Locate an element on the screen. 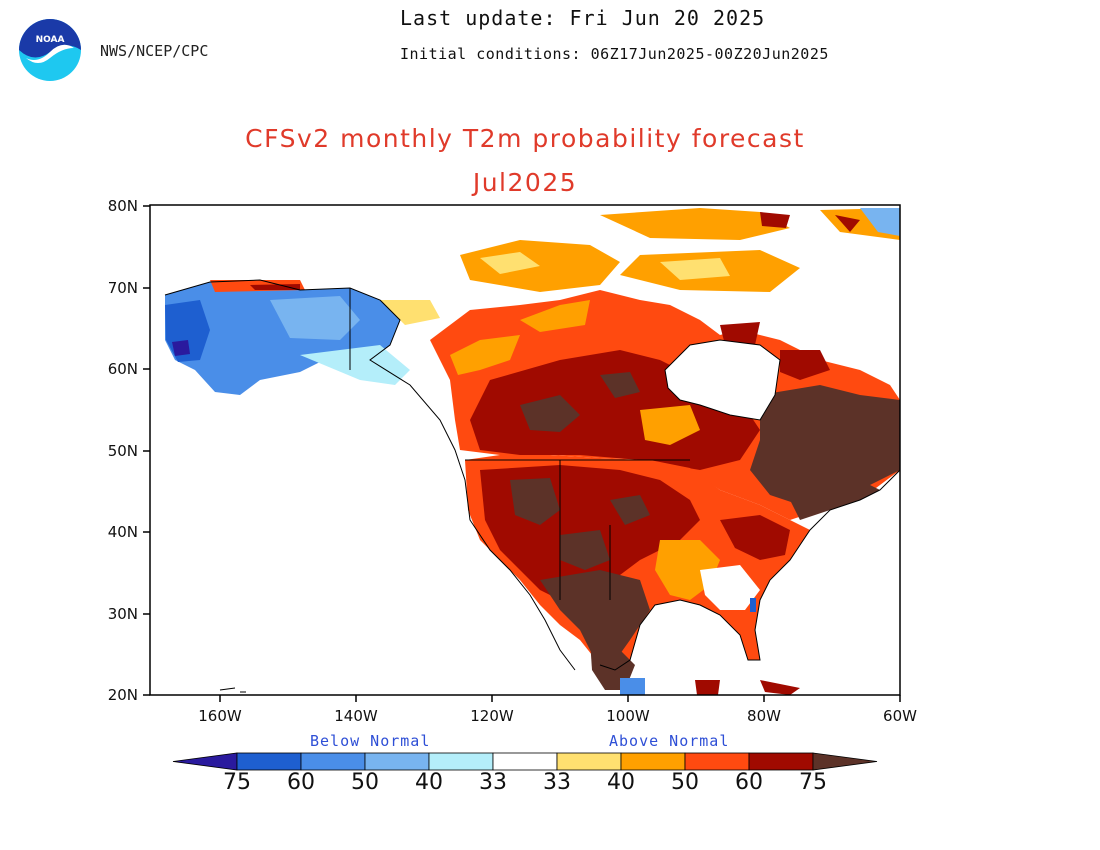  map-title: CFSv2 monthly T2m probability forecast is located at coordinates (525, 138).